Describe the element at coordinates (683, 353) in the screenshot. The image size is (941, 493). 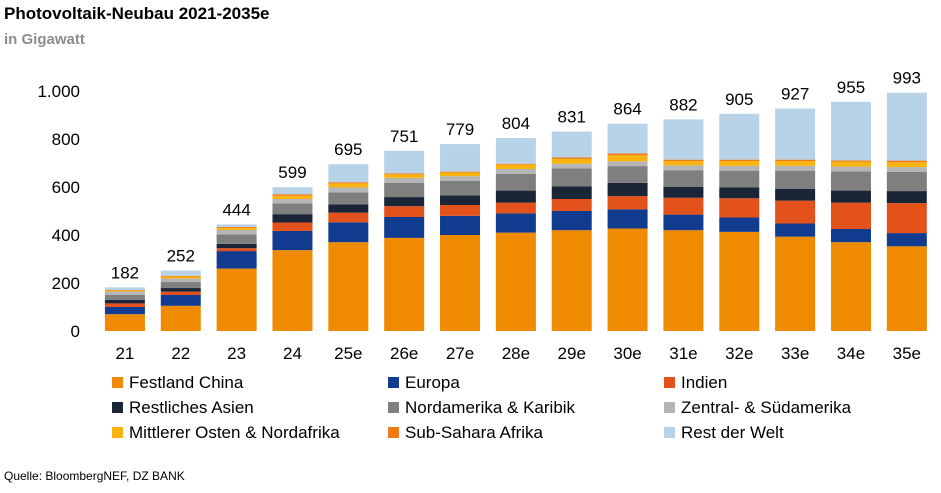
I see `x-tick-label: 31e` at that location.